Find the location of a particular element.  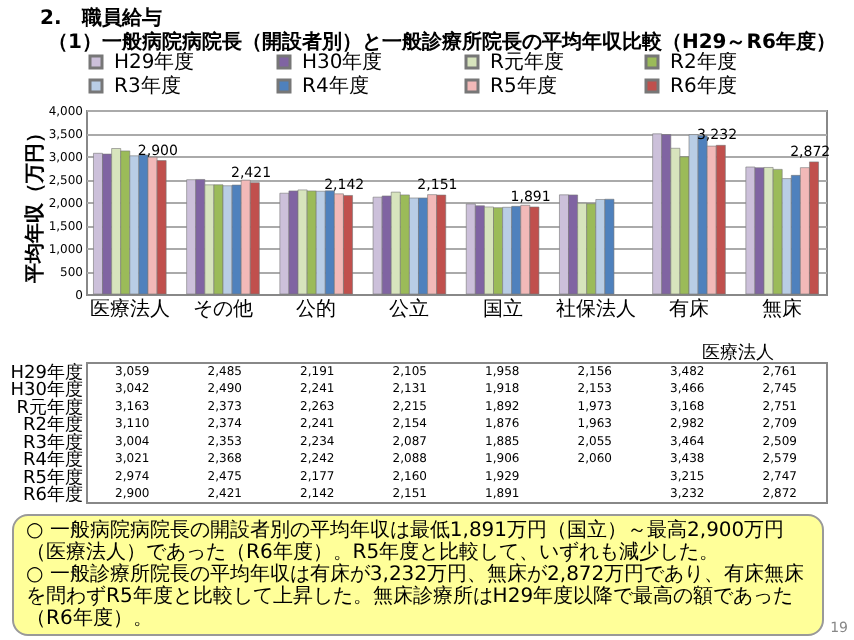

x-tick-label: 有床 is located at coordinates (689, 309).